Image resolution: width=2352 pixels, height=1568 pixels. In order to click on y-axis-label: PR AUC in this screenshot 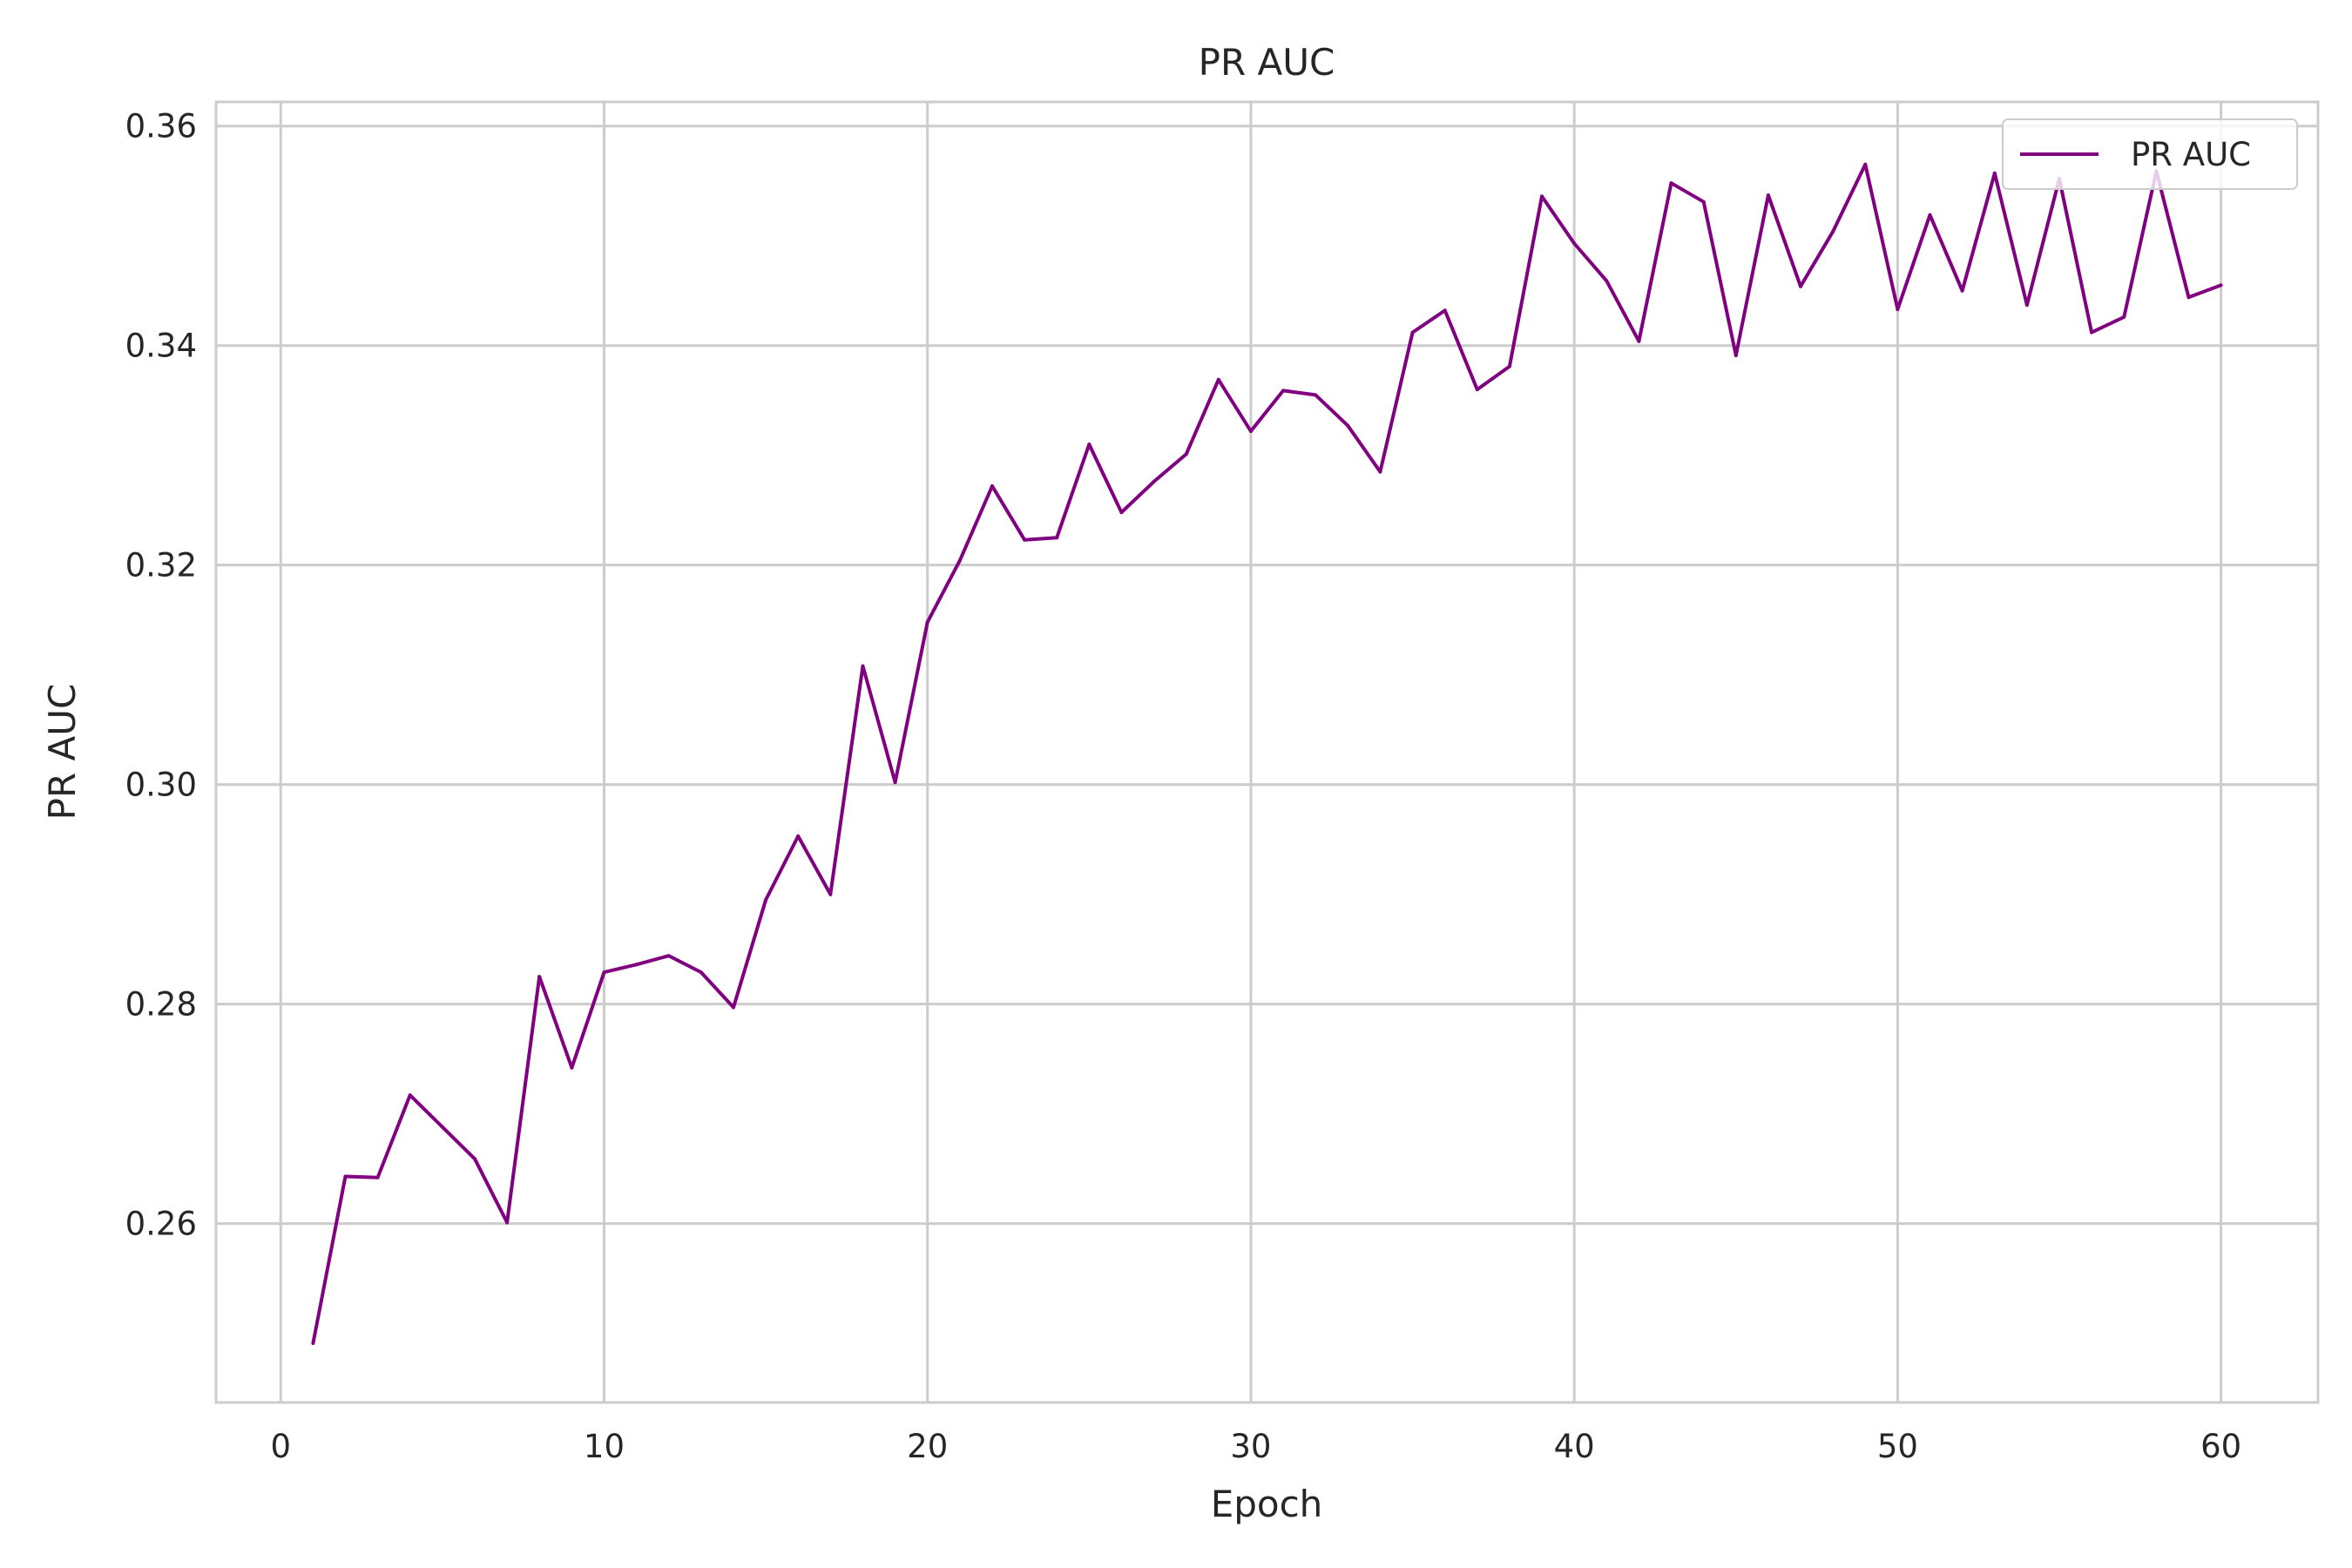, I will do `click(62, 752)`.